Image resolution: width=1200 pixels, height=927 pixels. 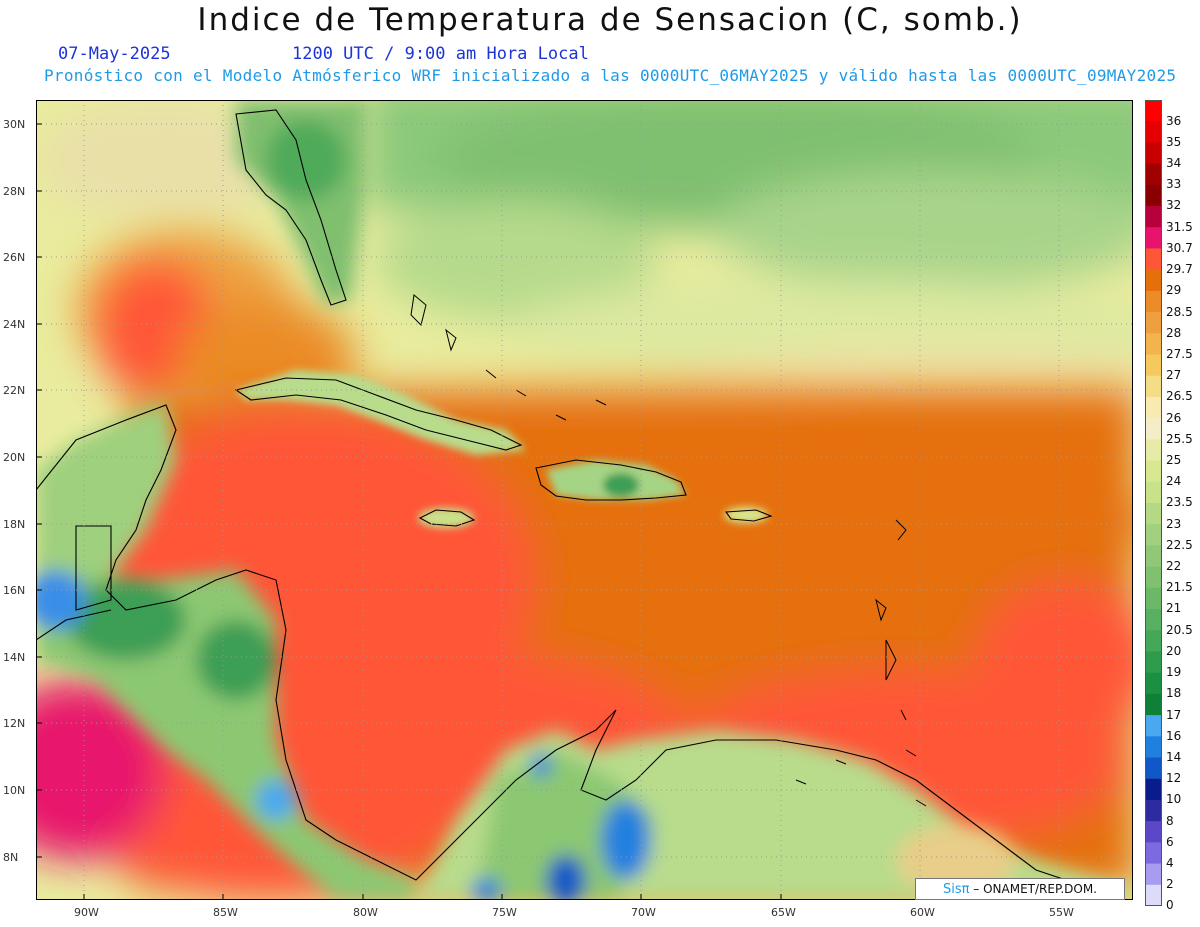 I want to click on lat-label: 8N, so click(x=11, y=857).